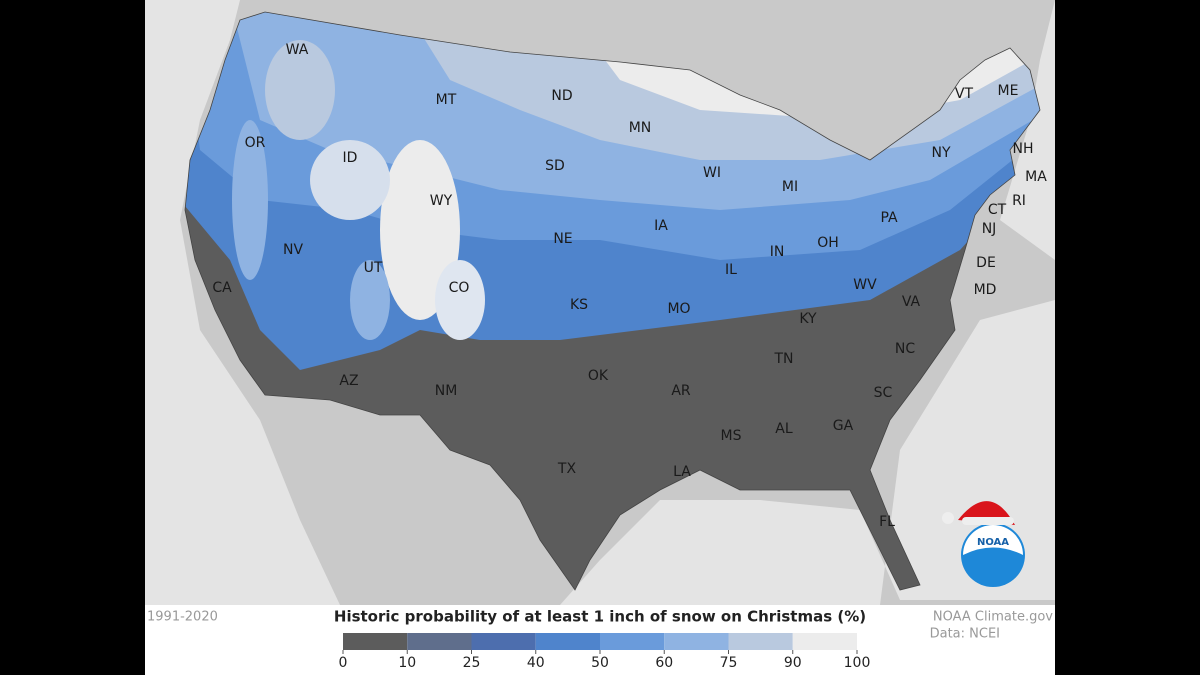 This screenshot has height=675, width=1200. I want to click on state-label: LA, so click(682, 472).